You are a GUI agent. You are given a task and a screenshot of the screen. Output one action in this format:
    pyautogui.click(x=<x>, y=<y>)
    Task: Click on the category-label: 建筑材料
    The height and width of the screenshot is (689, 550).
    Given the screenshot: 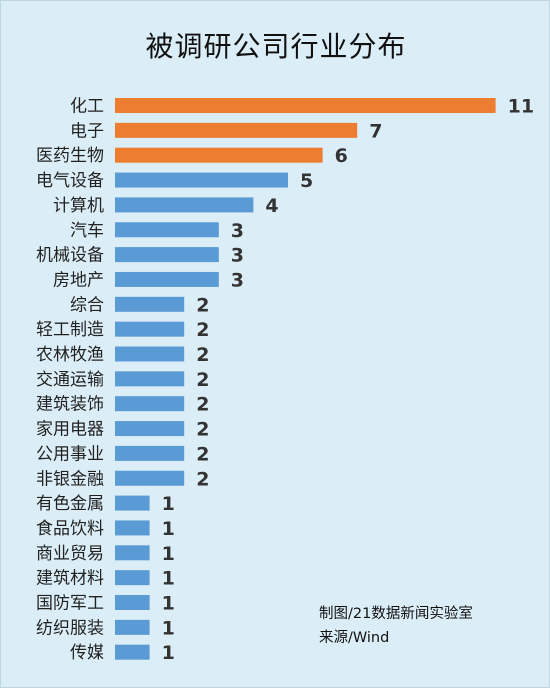 What is the action you would take?
    pyautogui.click(x=70, y=579)
    